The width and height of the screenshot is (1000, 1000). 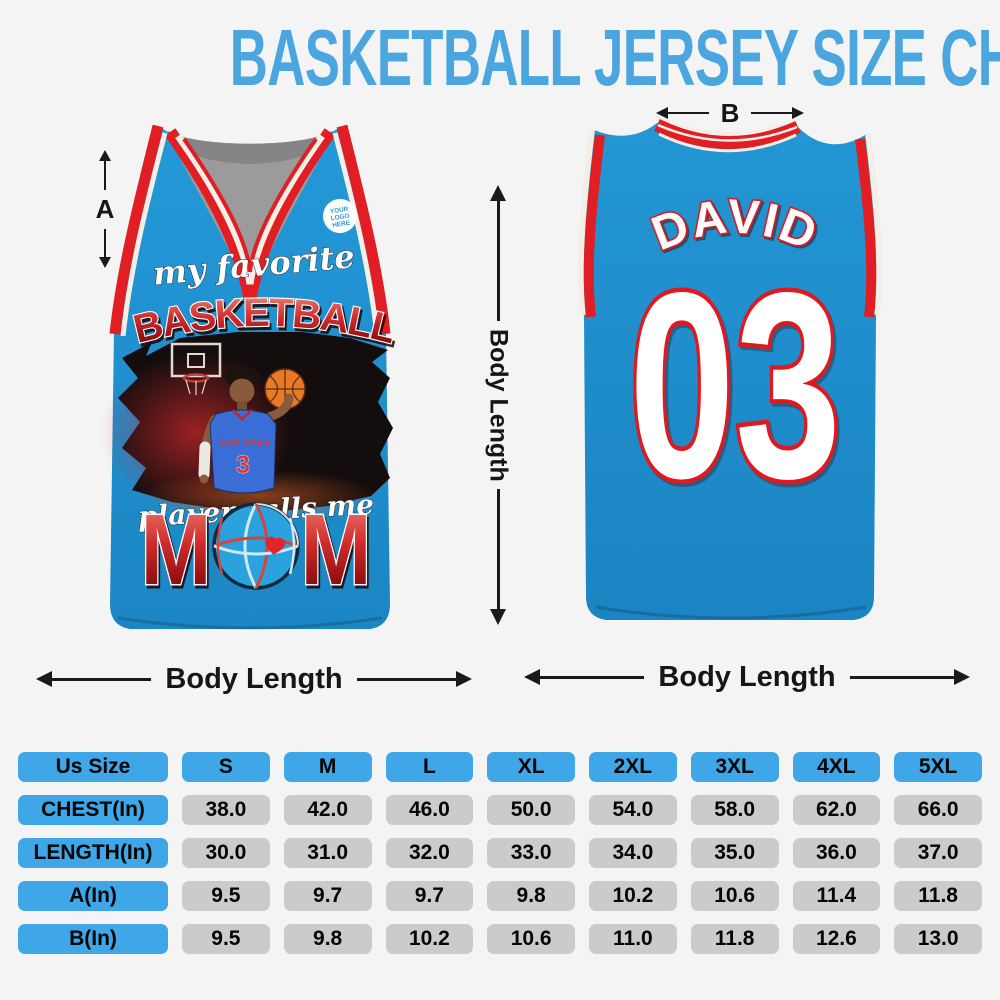 What do you see at coordinates (531, 853) in the screenshot?
I see `size-table-value-cell: 33.0` at bounding box center [531, 853].